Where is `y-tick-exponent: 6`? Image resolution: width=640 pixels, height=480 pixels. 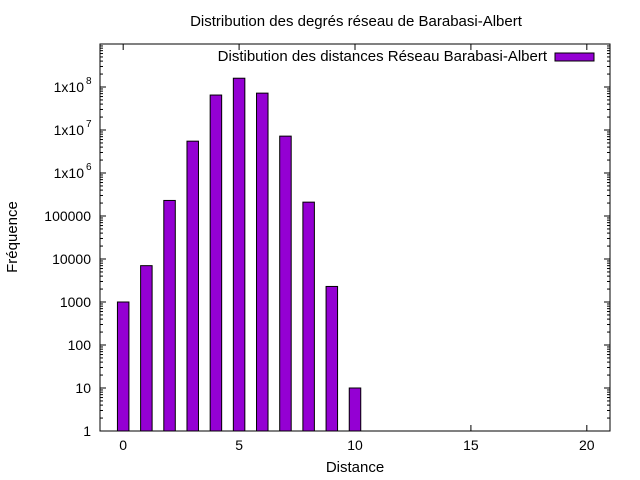 y-tick-exponent: 6 is located at coordinates (89, 167).